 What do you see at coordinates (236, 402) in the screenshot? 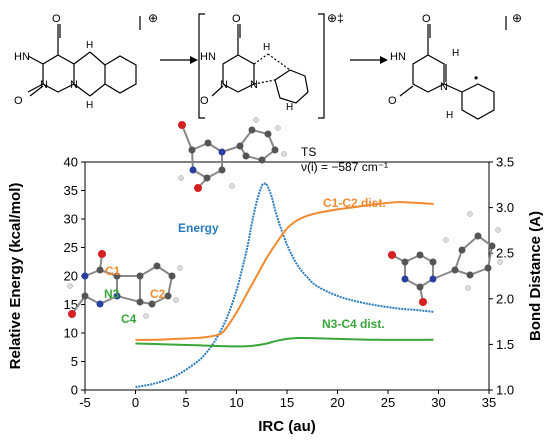
I see `x-tick-label: 10` at bounding box center [236, 402].